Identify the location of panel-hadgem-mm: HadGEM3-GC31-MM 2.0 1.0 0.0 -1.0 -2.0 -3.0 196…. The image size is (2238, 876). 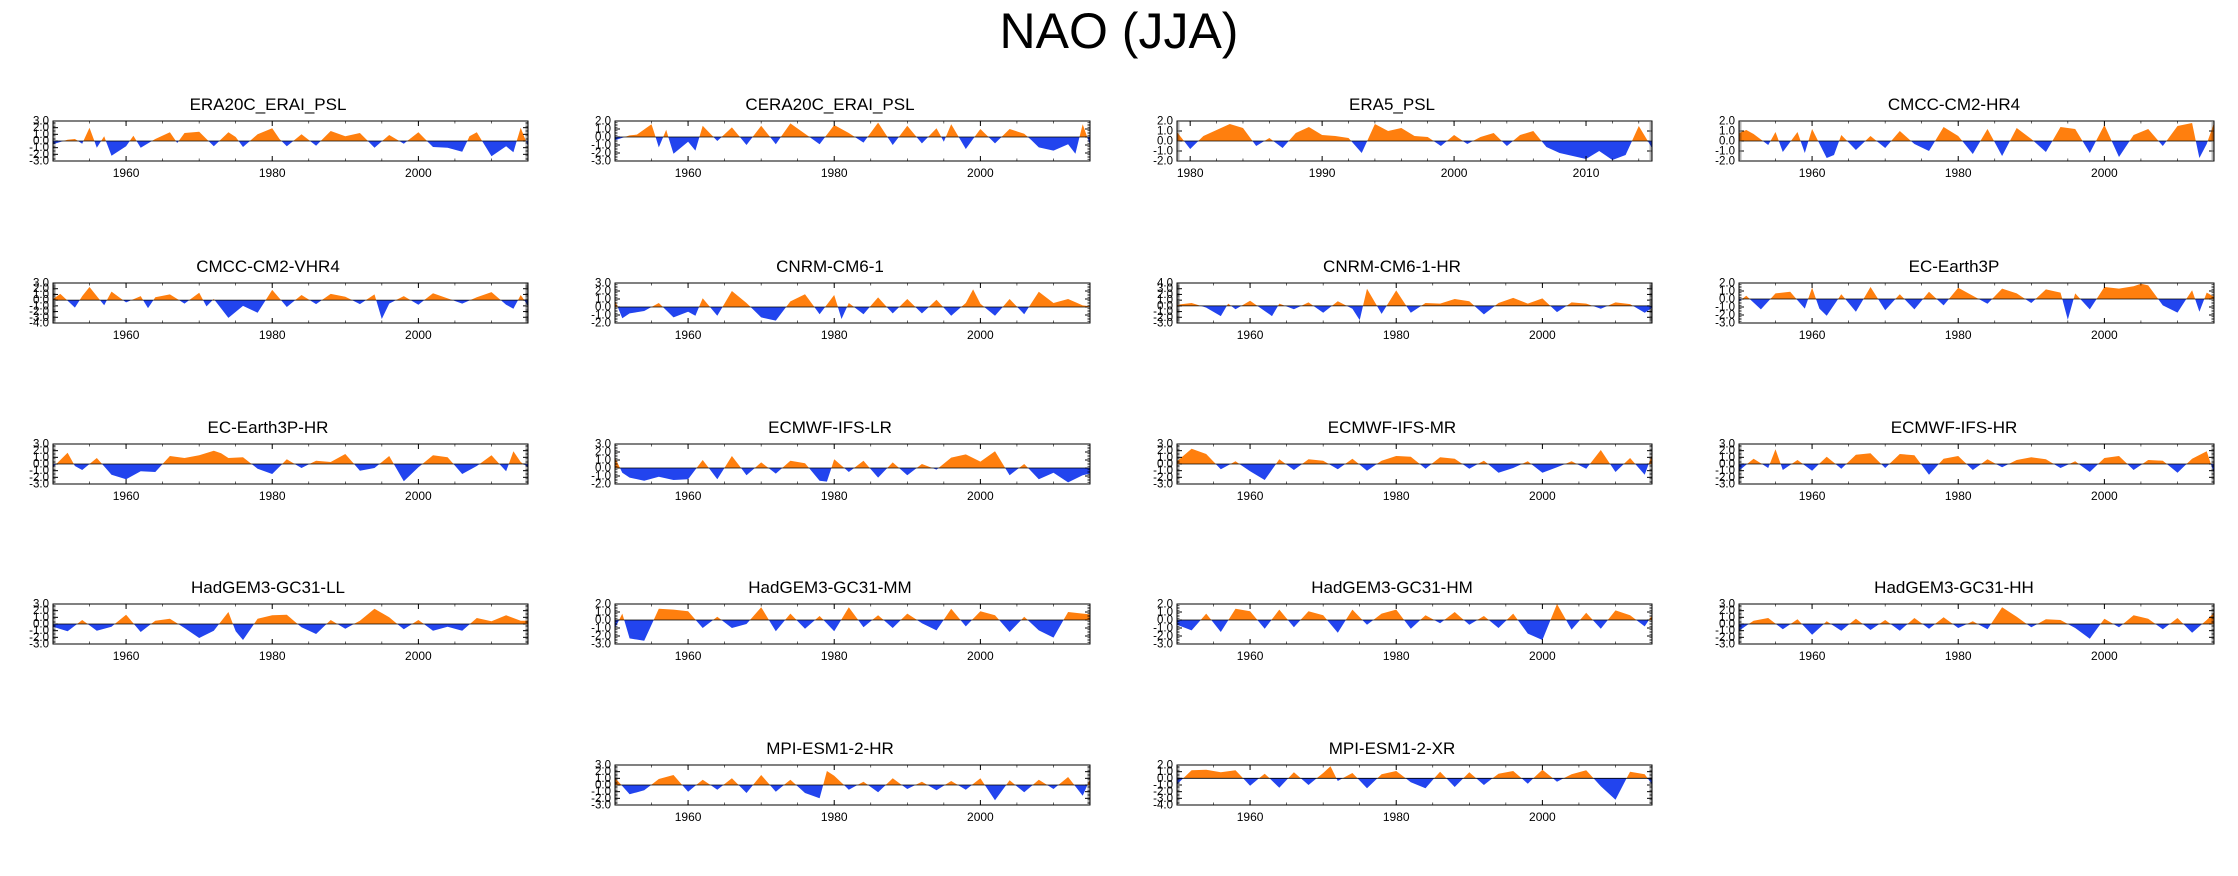
(830, 643).